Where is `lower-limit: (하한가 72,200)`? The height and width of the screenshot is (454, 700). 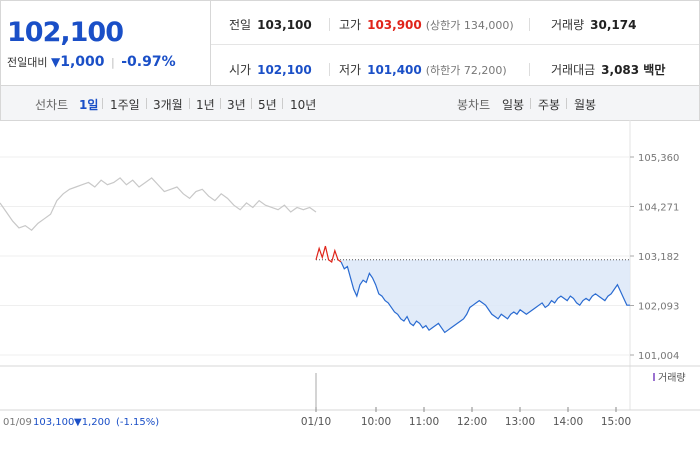
lower-limit: (하한가 72,200) is located at coordinates (466, 70).